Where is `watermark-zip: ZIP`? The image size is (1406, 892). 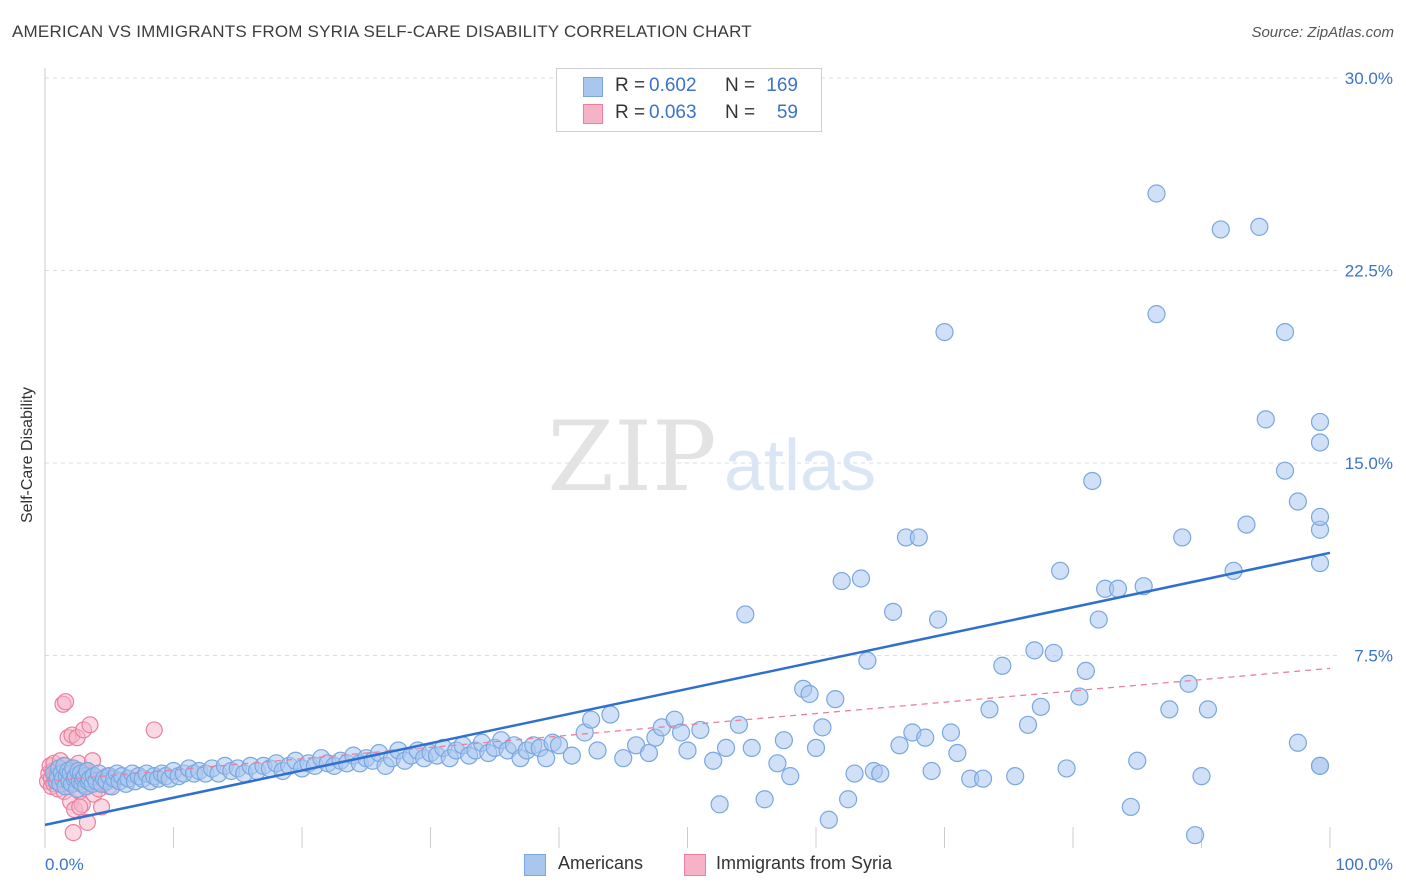
watermark-zip: ZIP is located at coordinates (631, 457).